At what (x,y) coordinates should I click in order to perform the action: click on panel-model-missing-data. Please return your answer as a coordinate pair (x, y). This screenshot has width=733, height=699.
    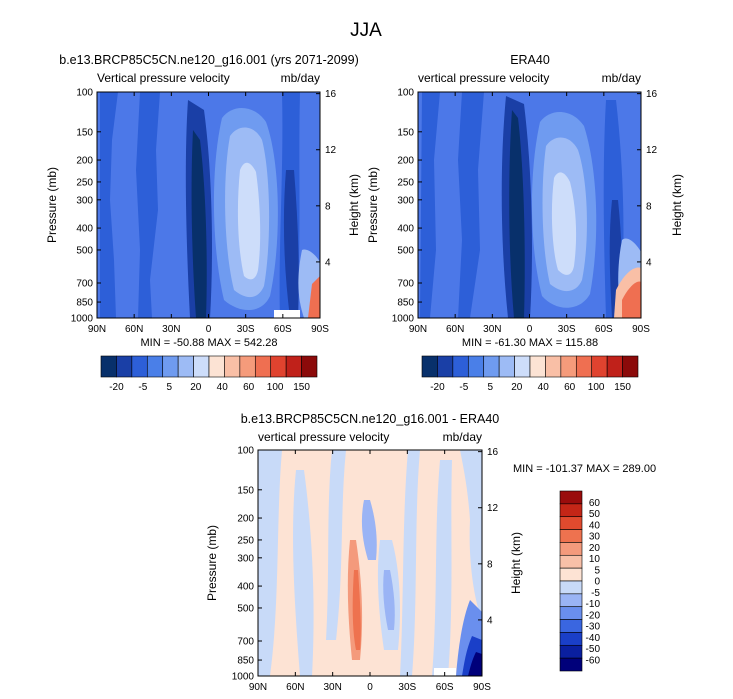
    Looking at the image, I should click on (287, 314).